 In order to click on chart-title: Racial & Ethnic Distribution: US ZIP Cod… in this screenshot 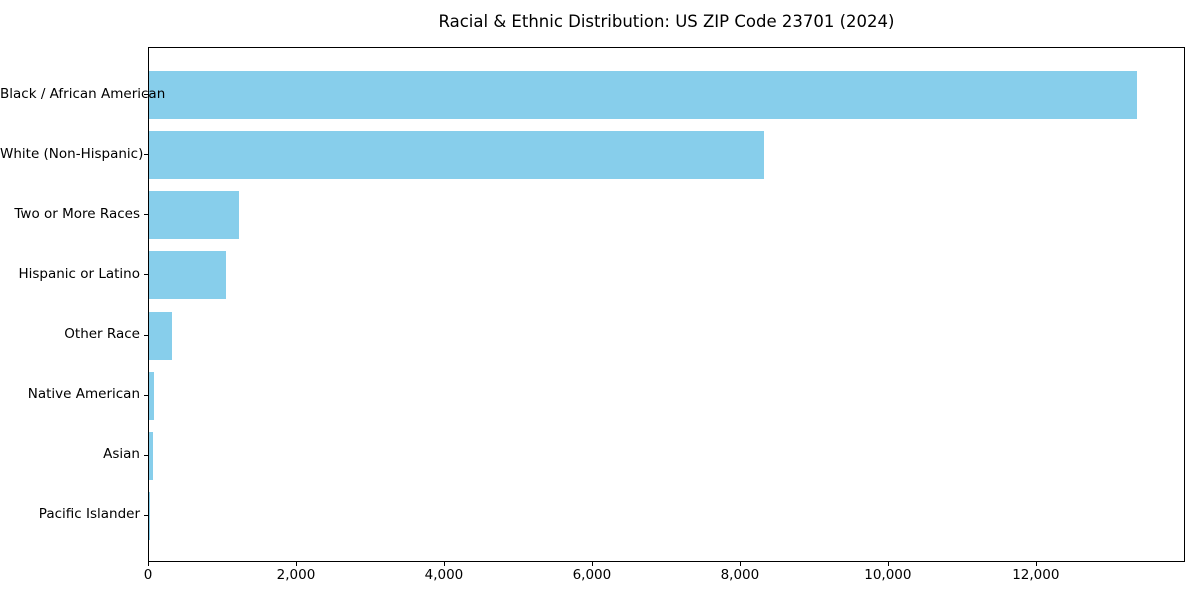, I will do `click(666, 21)`.